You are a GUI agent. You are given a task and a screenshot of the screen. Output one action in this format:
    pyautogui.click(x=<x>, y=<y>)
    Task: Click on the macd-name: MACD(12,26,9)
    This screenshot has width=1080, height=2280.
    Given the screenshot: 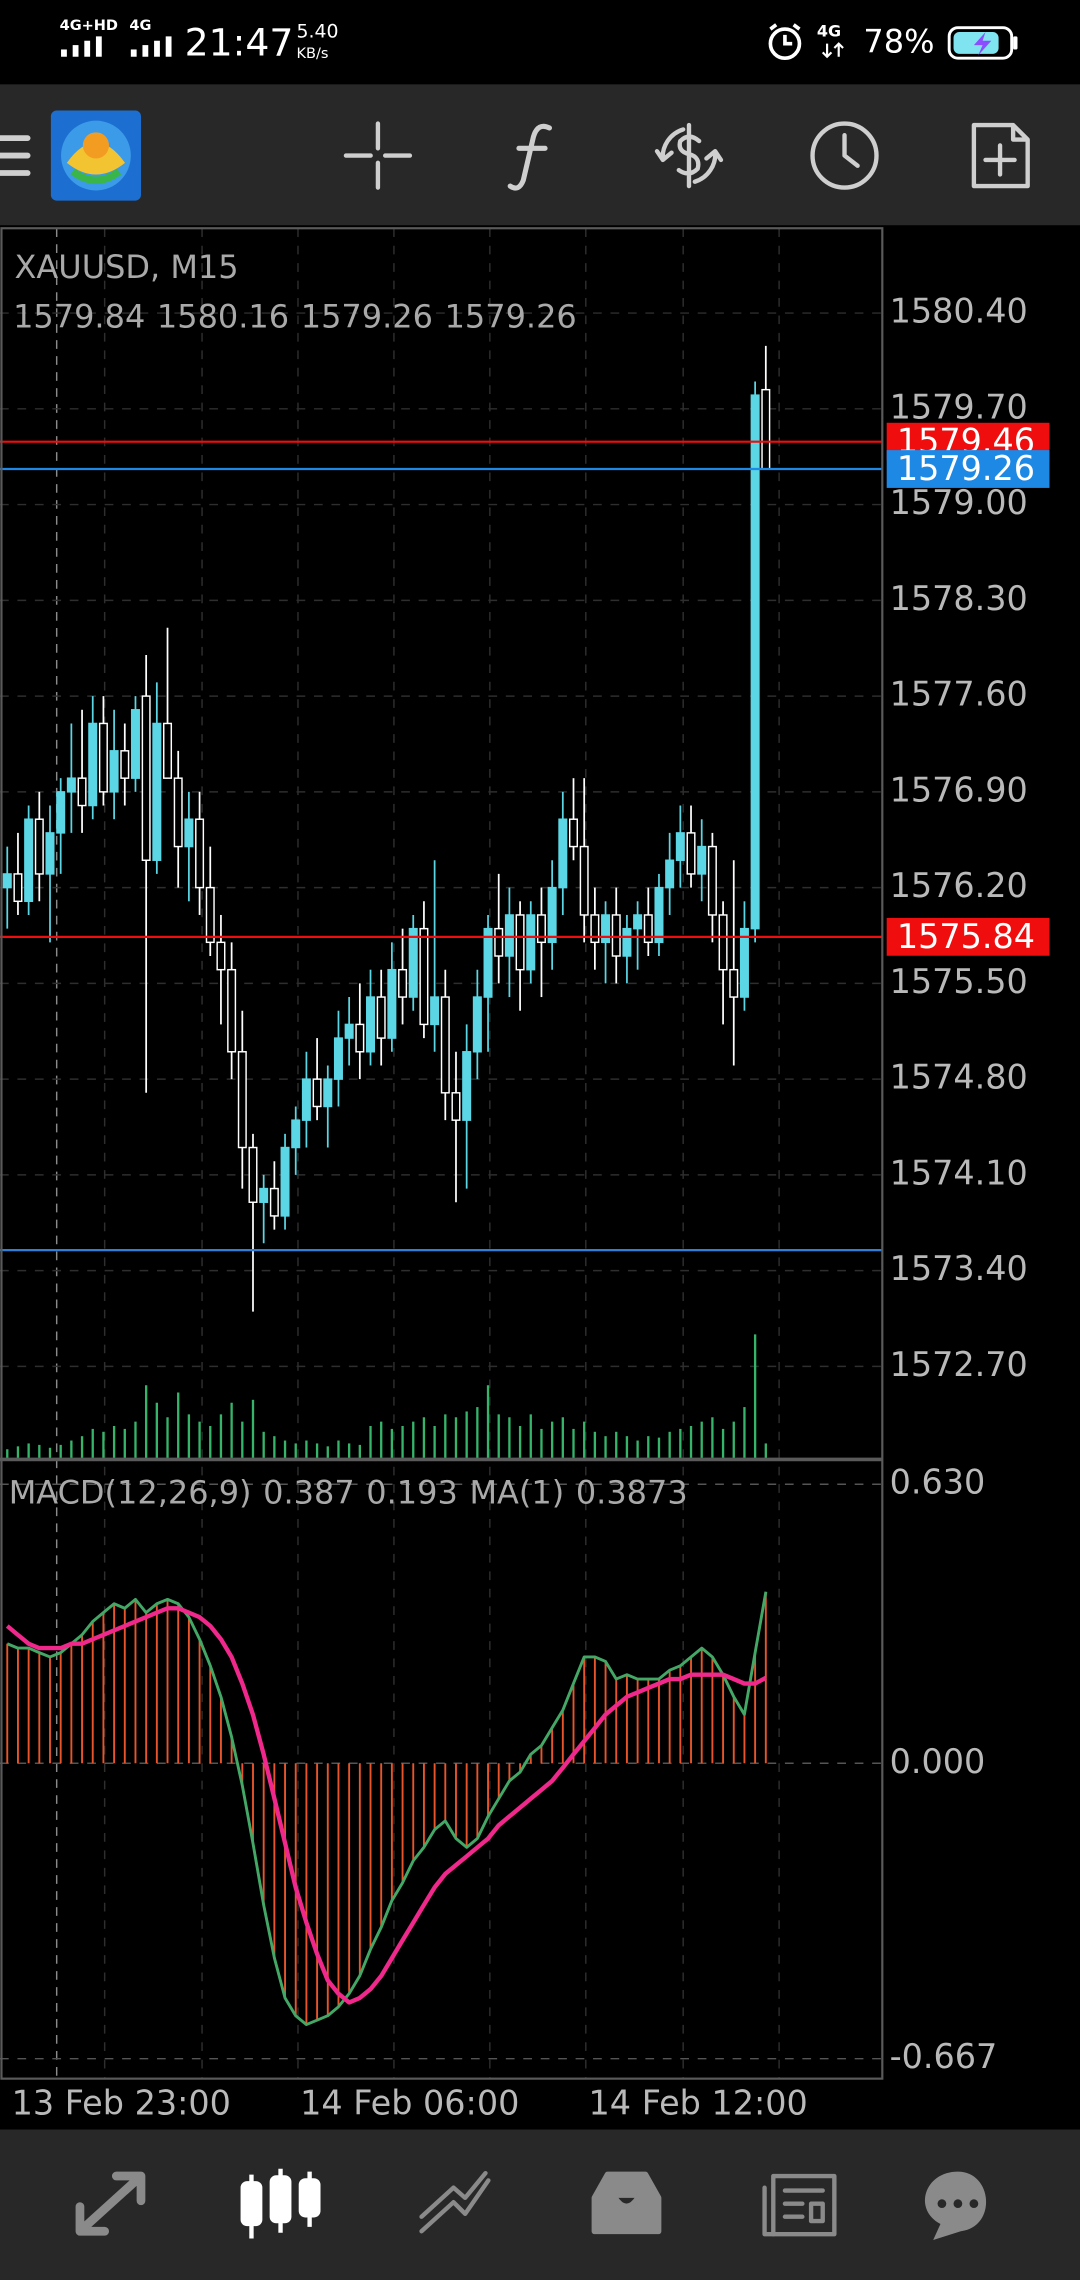 What is the action you would take?
    pyautogui.click(x=130, y=1492)
    